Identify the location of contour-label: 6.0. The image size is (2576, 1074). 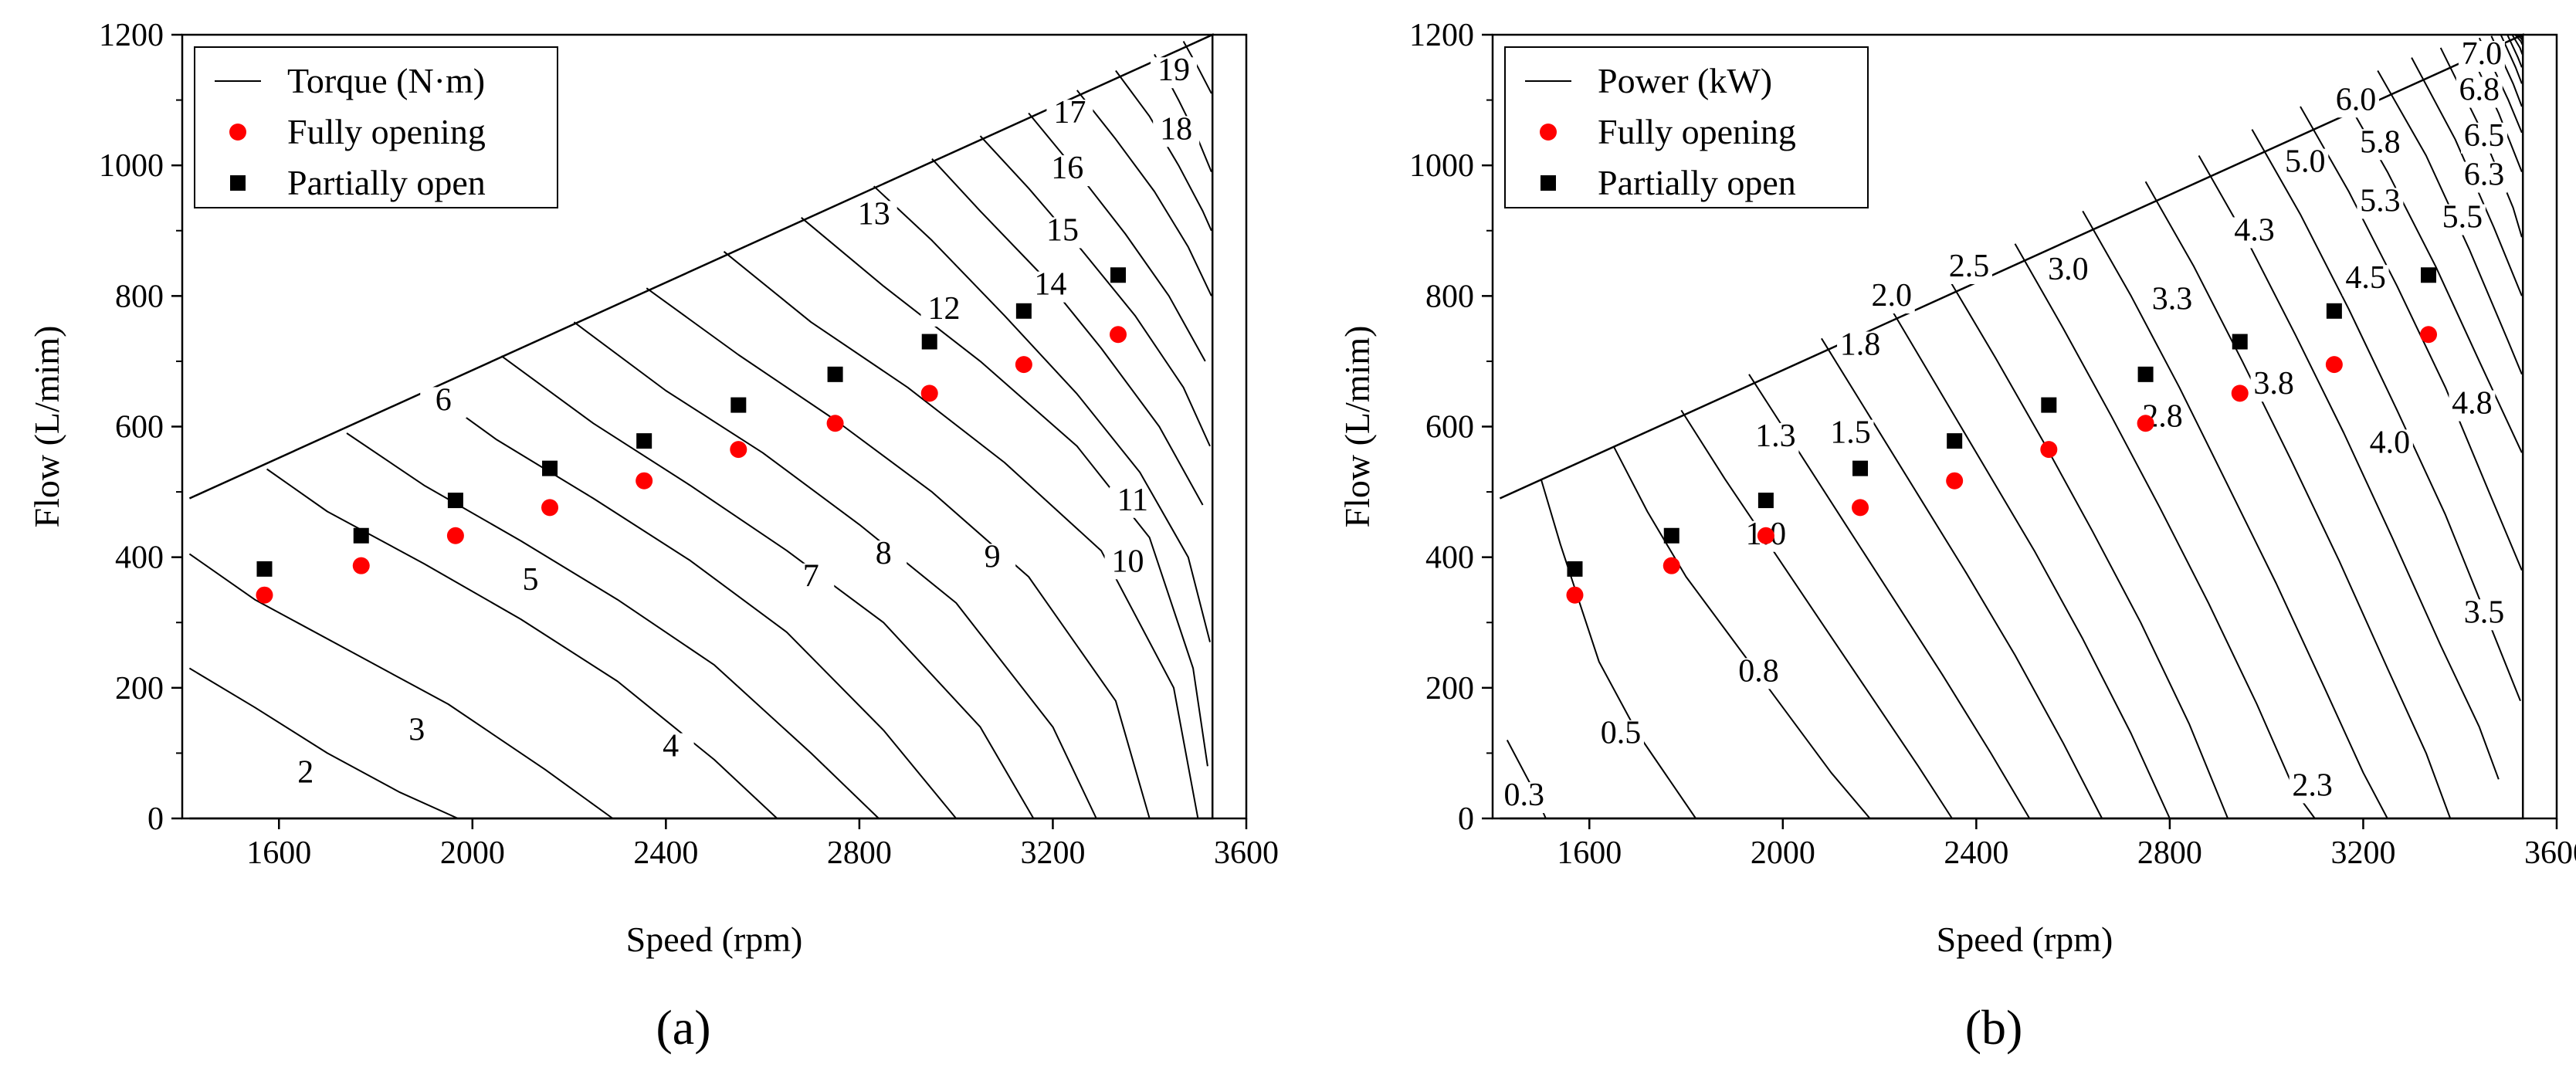
(2356, 99).